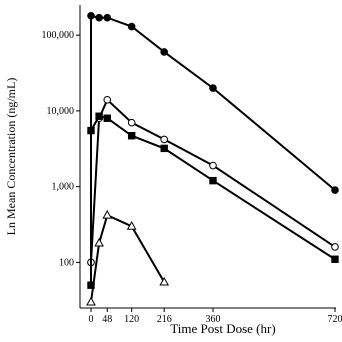 This screenshot has width=342, height=342. Describe the element at coordinates (164, 319) in the screenshot. I see `x-tick-label: 216` at that location.